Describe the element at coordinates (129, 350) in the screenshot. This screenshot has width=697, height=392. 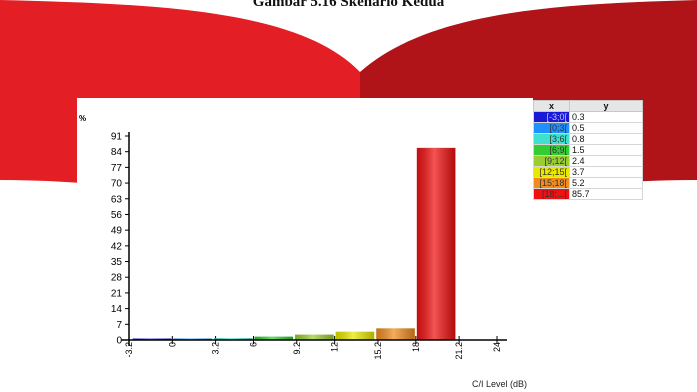
I see `x-tick-label: -3.2` at that location.